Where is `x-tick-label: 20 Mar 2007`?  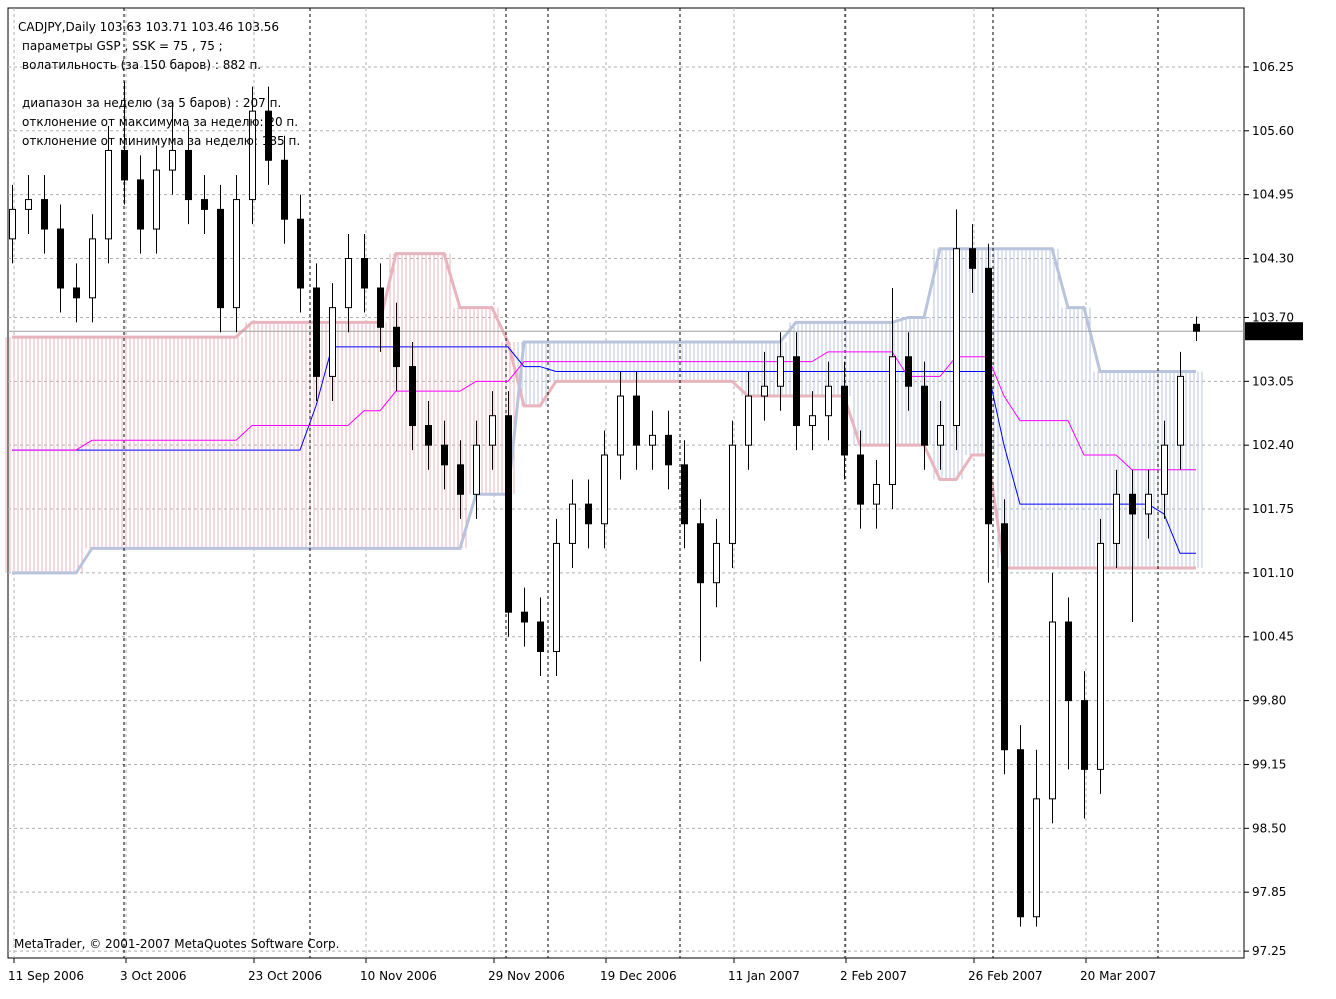 x-tick-label: 20 Mar 2007 is located at coordinates (1118, 976).